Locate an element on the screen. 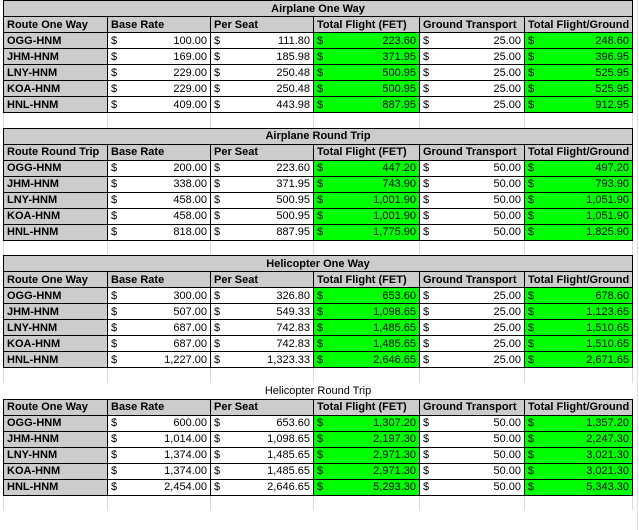 This screenshot has width=639, height=530. amount-cell: $458.00 is located at coordinates (159, 200).